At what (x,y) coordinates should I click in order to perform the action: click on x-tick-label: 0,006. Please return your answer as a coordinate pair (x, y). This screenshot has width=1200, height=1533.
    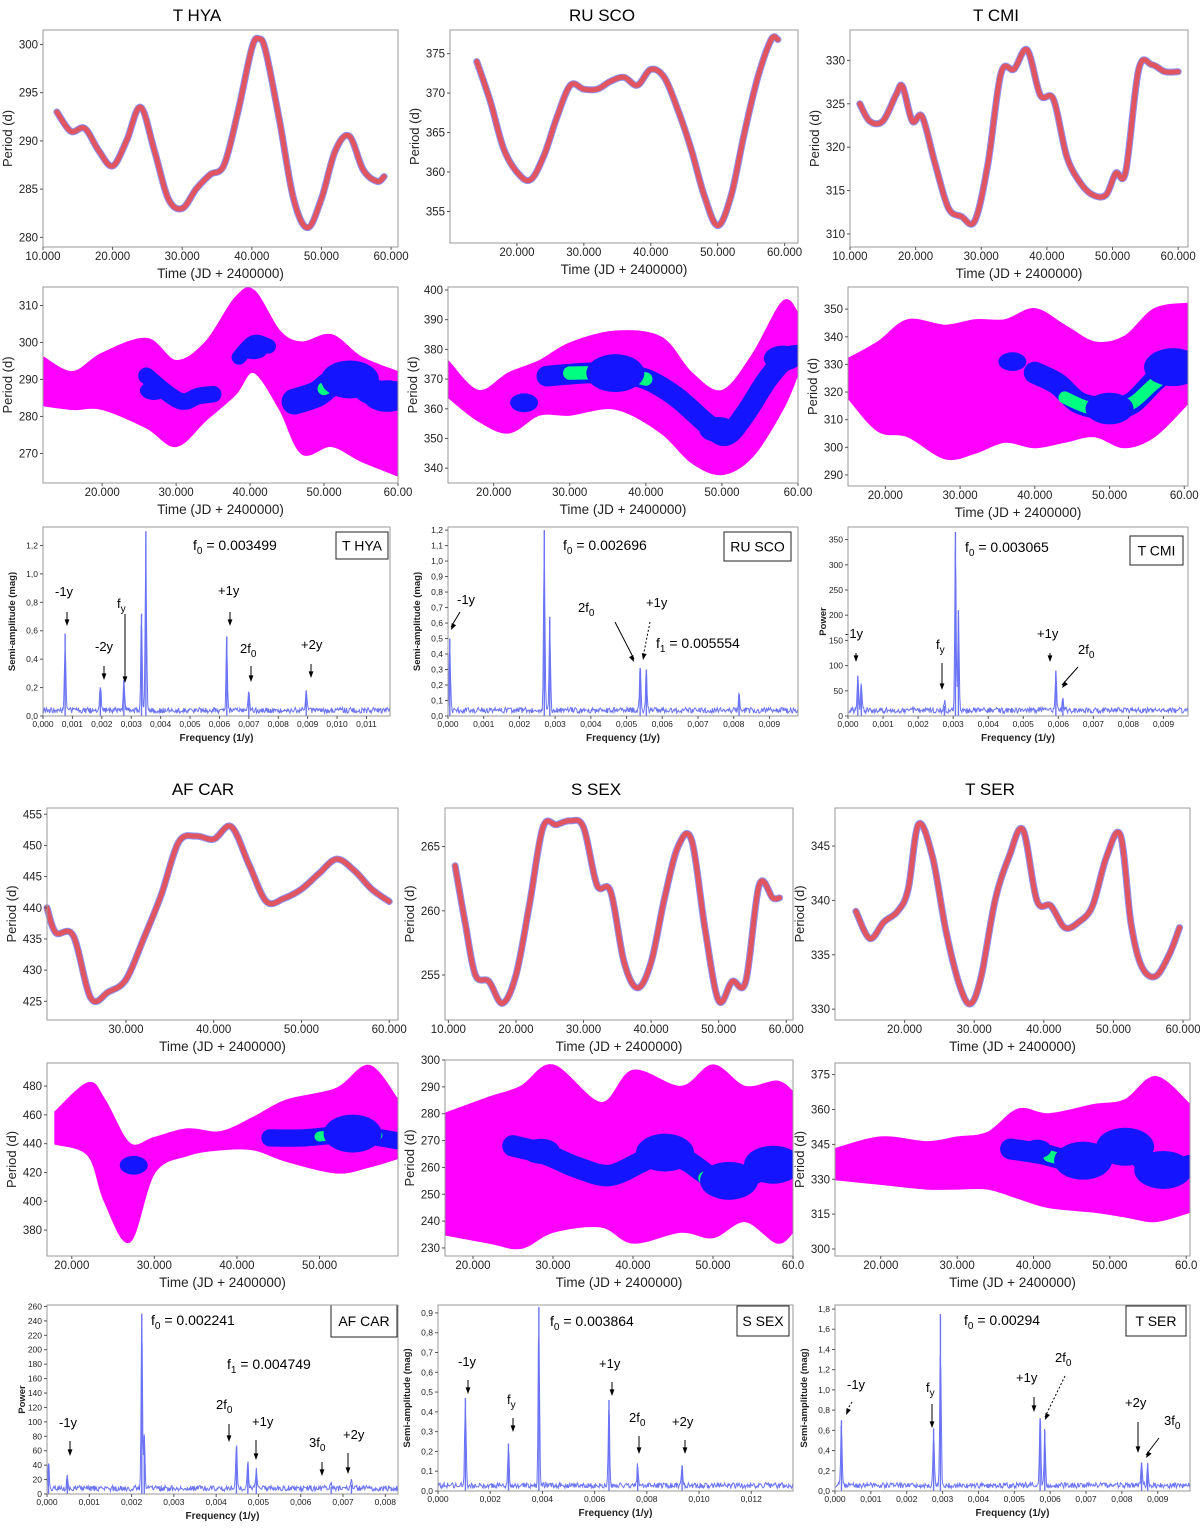
    Looking at the image, I should click on (1051, 1499).